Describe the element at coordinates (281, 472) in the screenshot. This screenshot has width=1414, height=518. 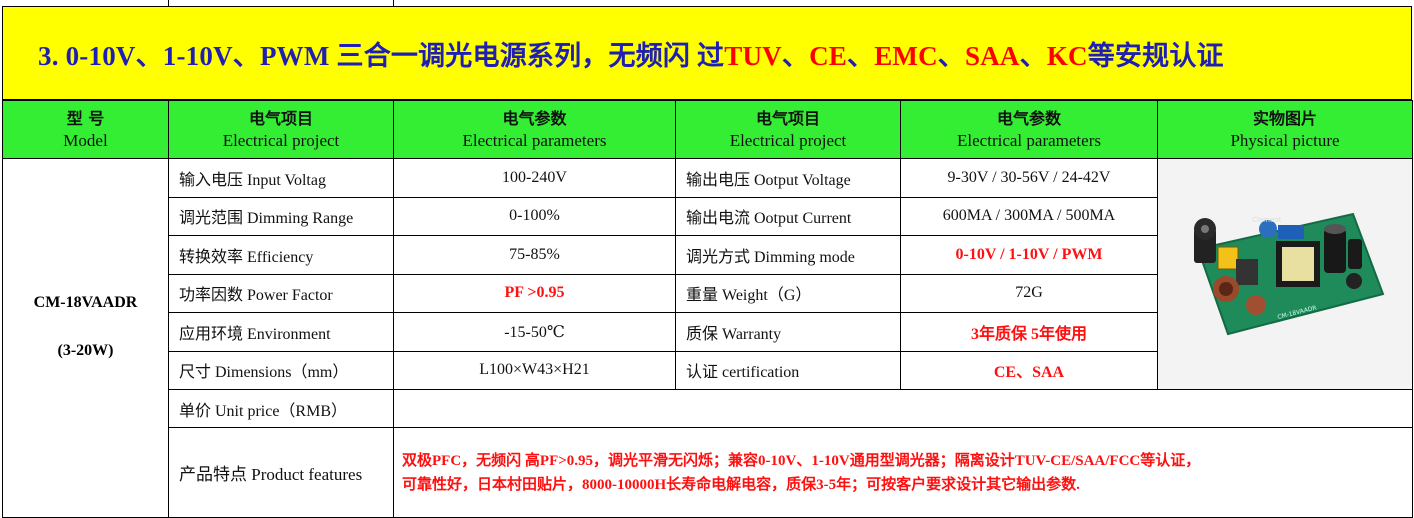
I see `features-label: 产品特点 Product features` at that location.